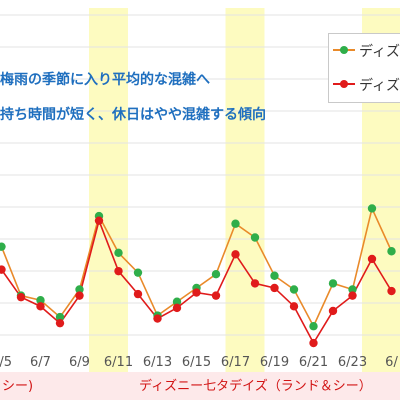 The image size is (400, 400). I want to click on x-tick-labels: 6/5 6/7 6/9 6/11 6/13 6/15 6/17 6/19 6/21 6/23 6/, so click(199, 362).